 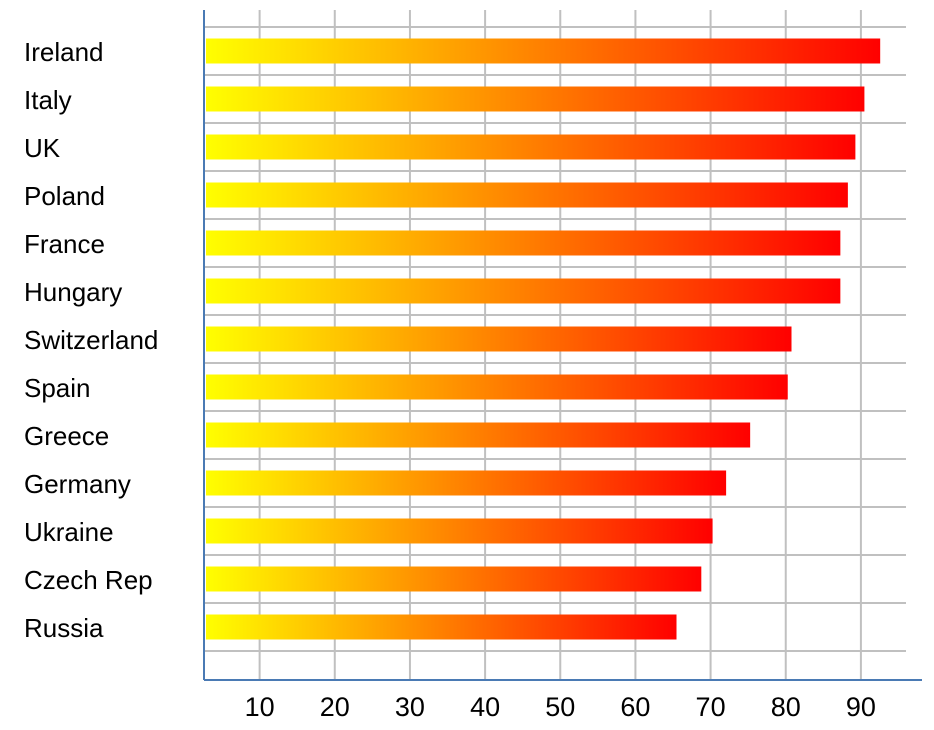 I want to click on category-label: Spain, so click(x=57, y=388).